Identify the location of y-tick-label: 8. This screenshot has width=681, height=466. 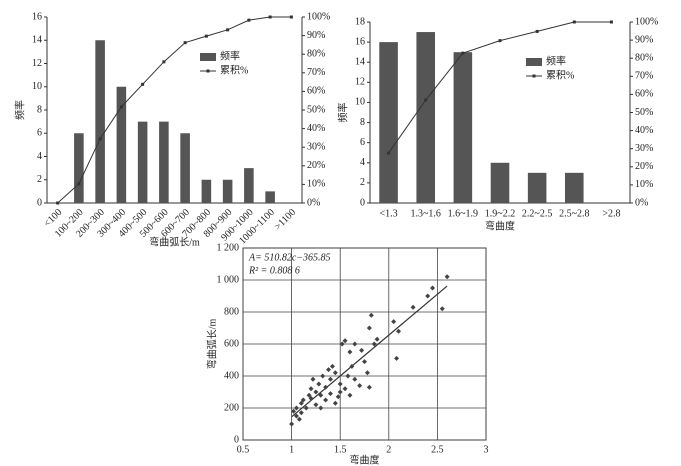
(362, 122).